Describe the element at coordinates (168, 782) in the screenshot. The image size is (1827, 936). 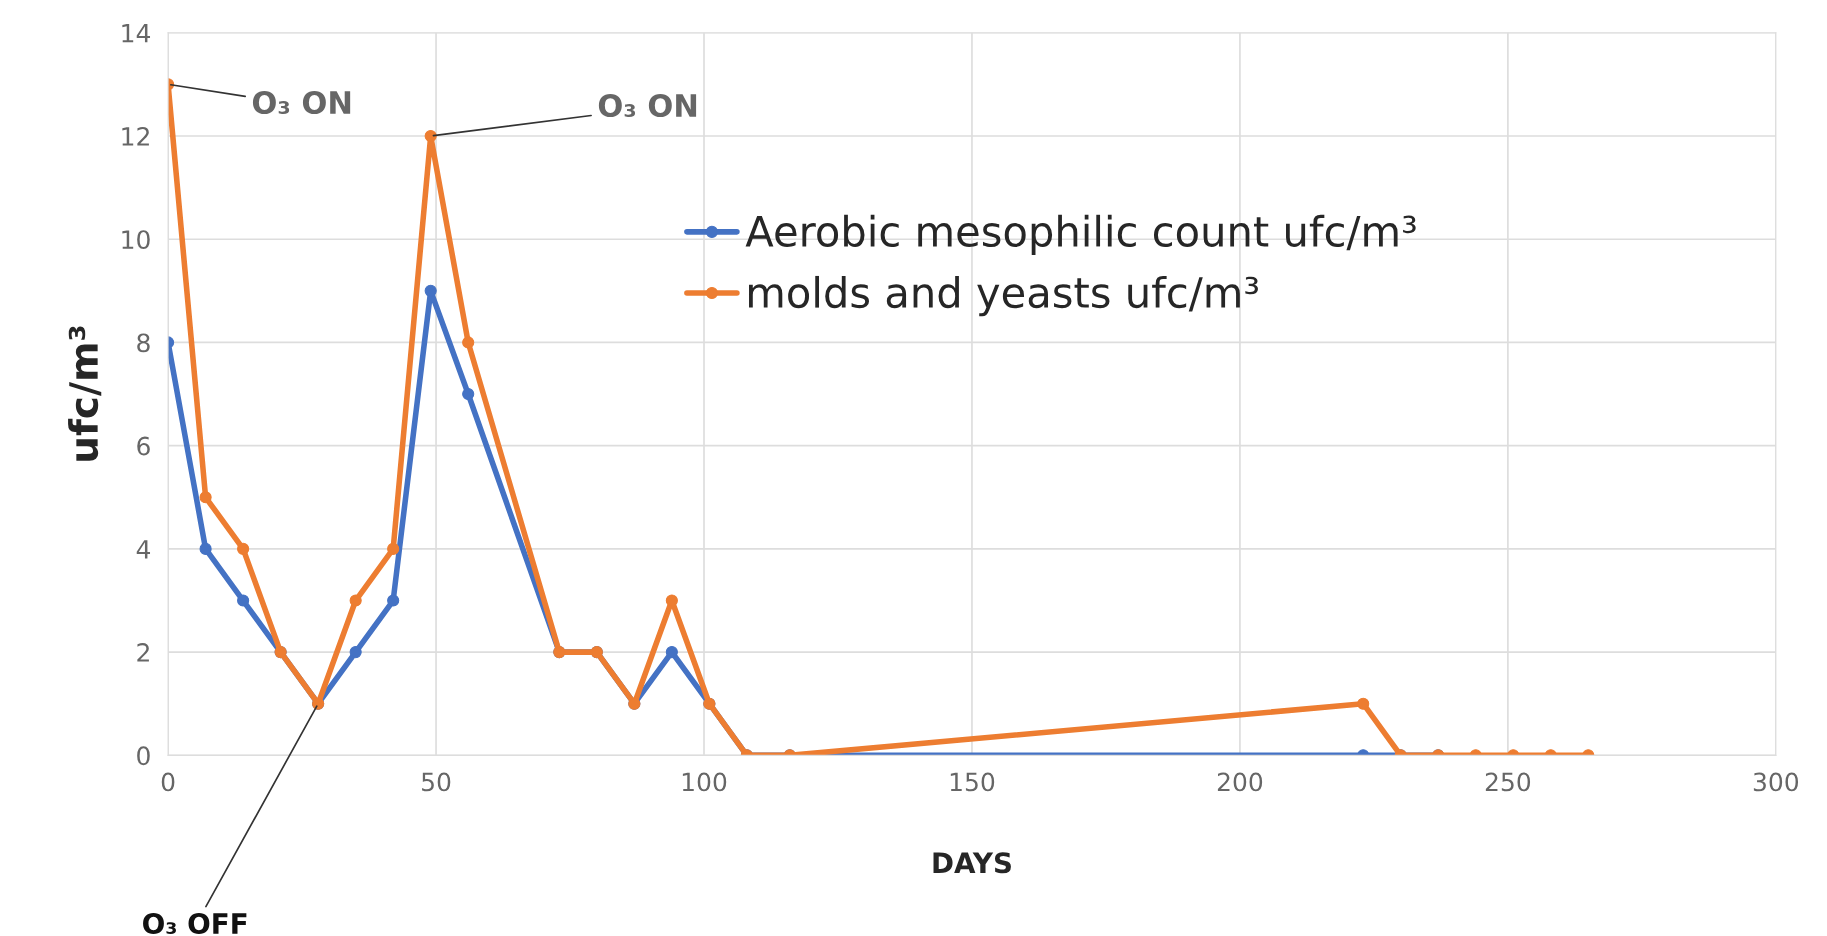
I see `x-tick-label: 0` at that location.